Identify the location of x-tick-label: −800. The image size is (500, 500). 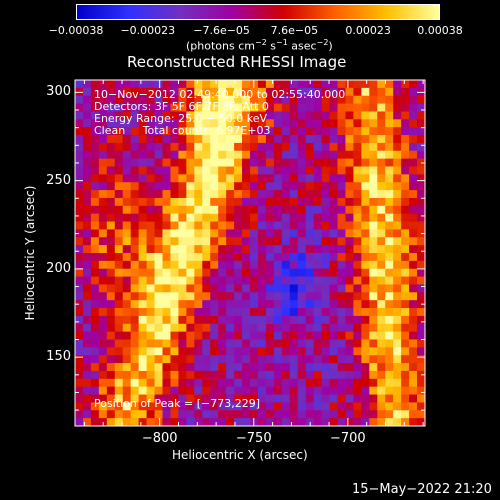
(159, 438).